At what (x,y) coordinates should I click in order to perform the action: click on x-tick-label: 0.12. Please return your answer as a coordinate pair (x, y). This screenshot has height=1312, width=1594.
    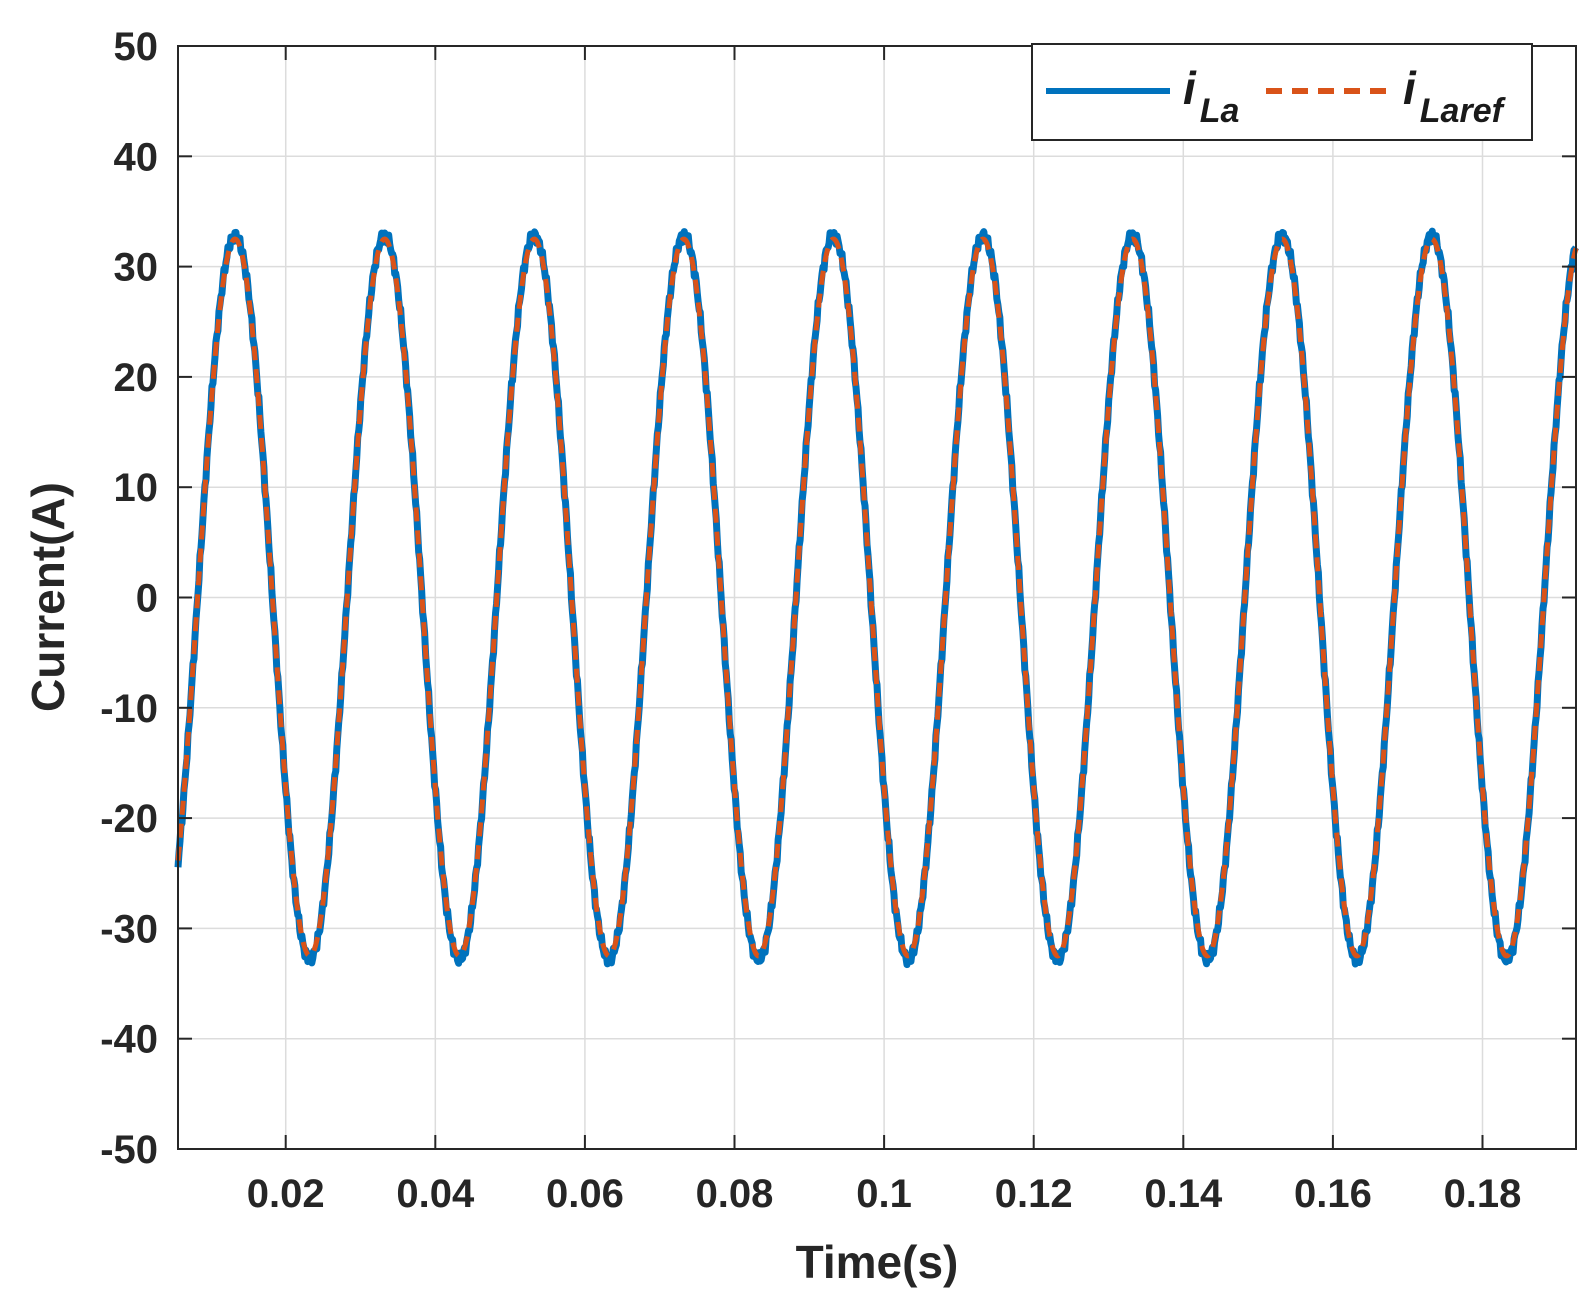
    Looking at the image, I should click on (1034, 1194).